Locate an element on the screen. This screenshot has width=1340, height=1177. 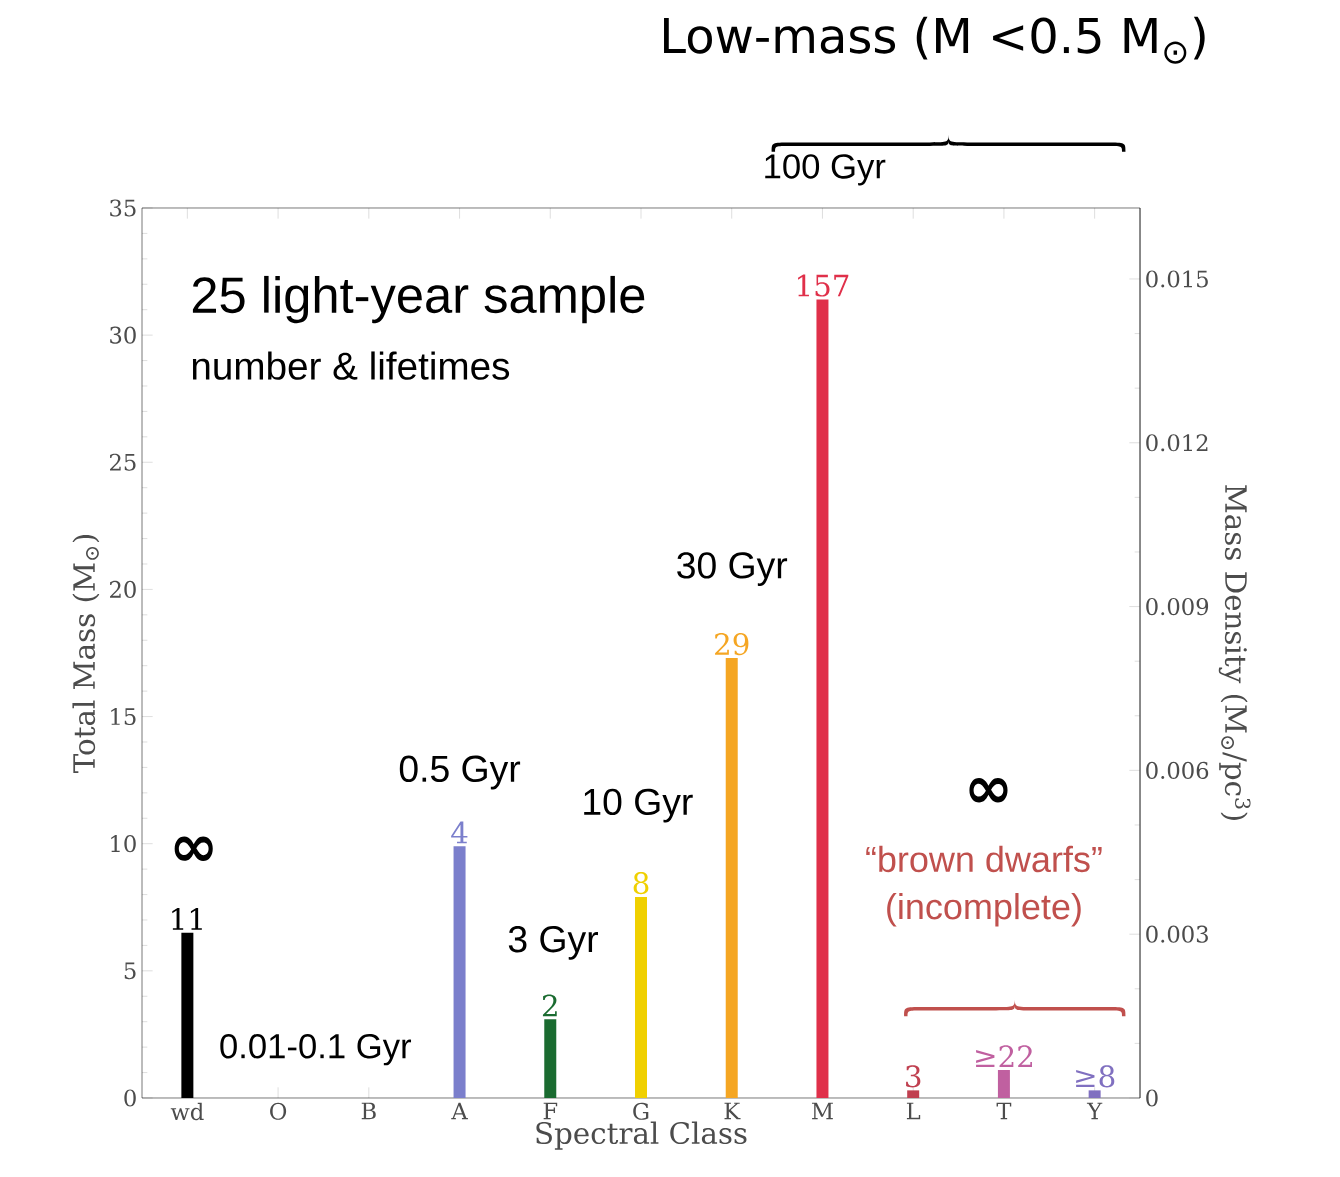
annotation: ≥8 is located at coordinates (1095, 1076).